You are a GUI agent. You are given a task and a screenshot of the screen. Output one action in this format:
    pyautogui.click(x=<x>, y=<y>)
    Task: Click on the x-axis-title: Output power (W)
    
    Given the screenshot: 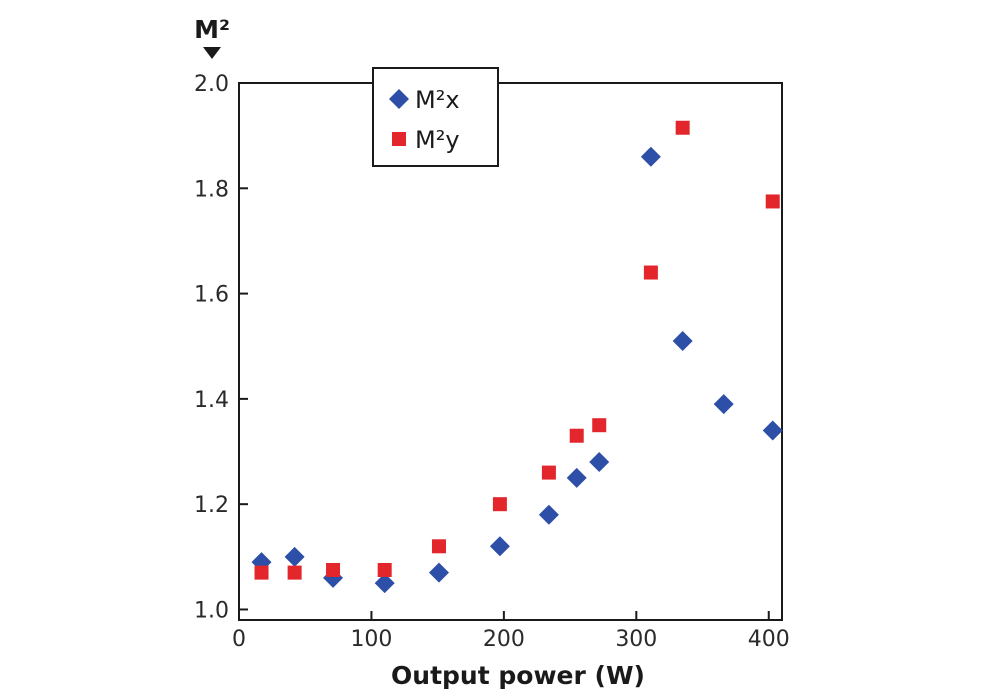 What is the action you would take?
    pyautogui.click(x=518, y=675)
    